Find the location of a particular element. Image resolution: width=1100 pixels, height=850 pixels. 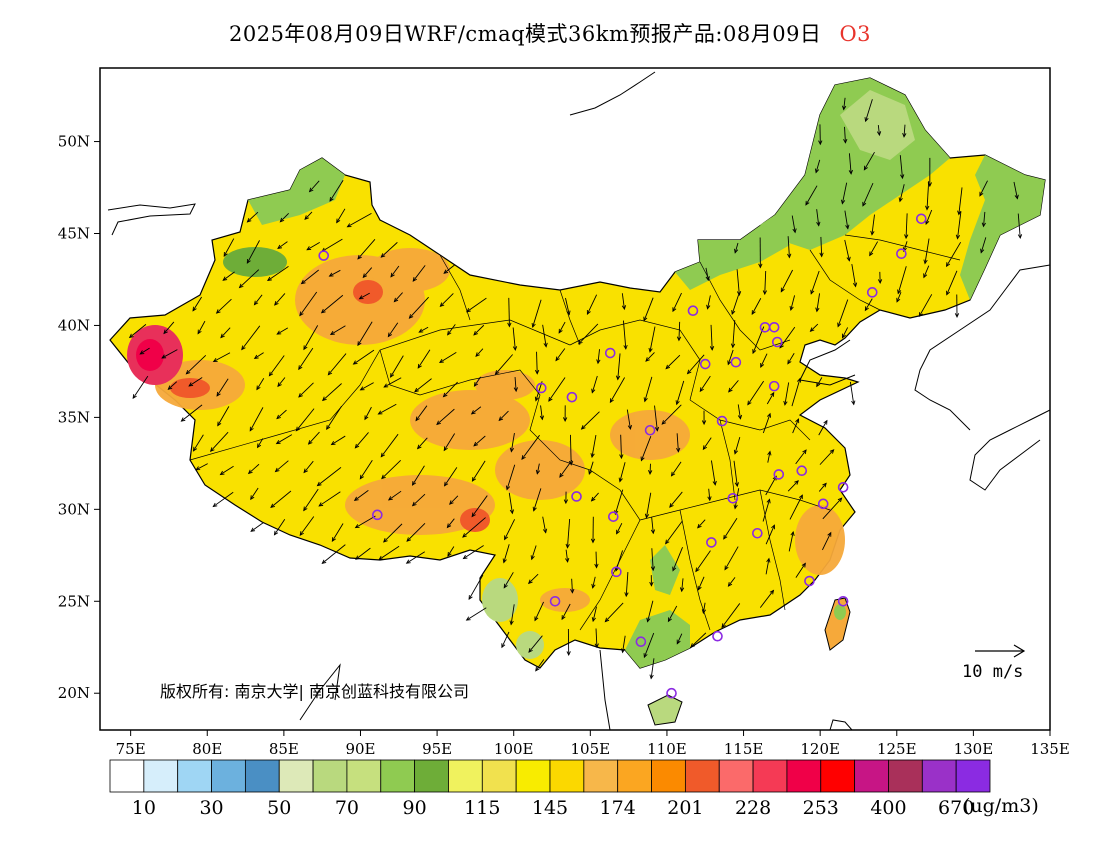

zone-kashgar-core is located at coordinates (150, 355).